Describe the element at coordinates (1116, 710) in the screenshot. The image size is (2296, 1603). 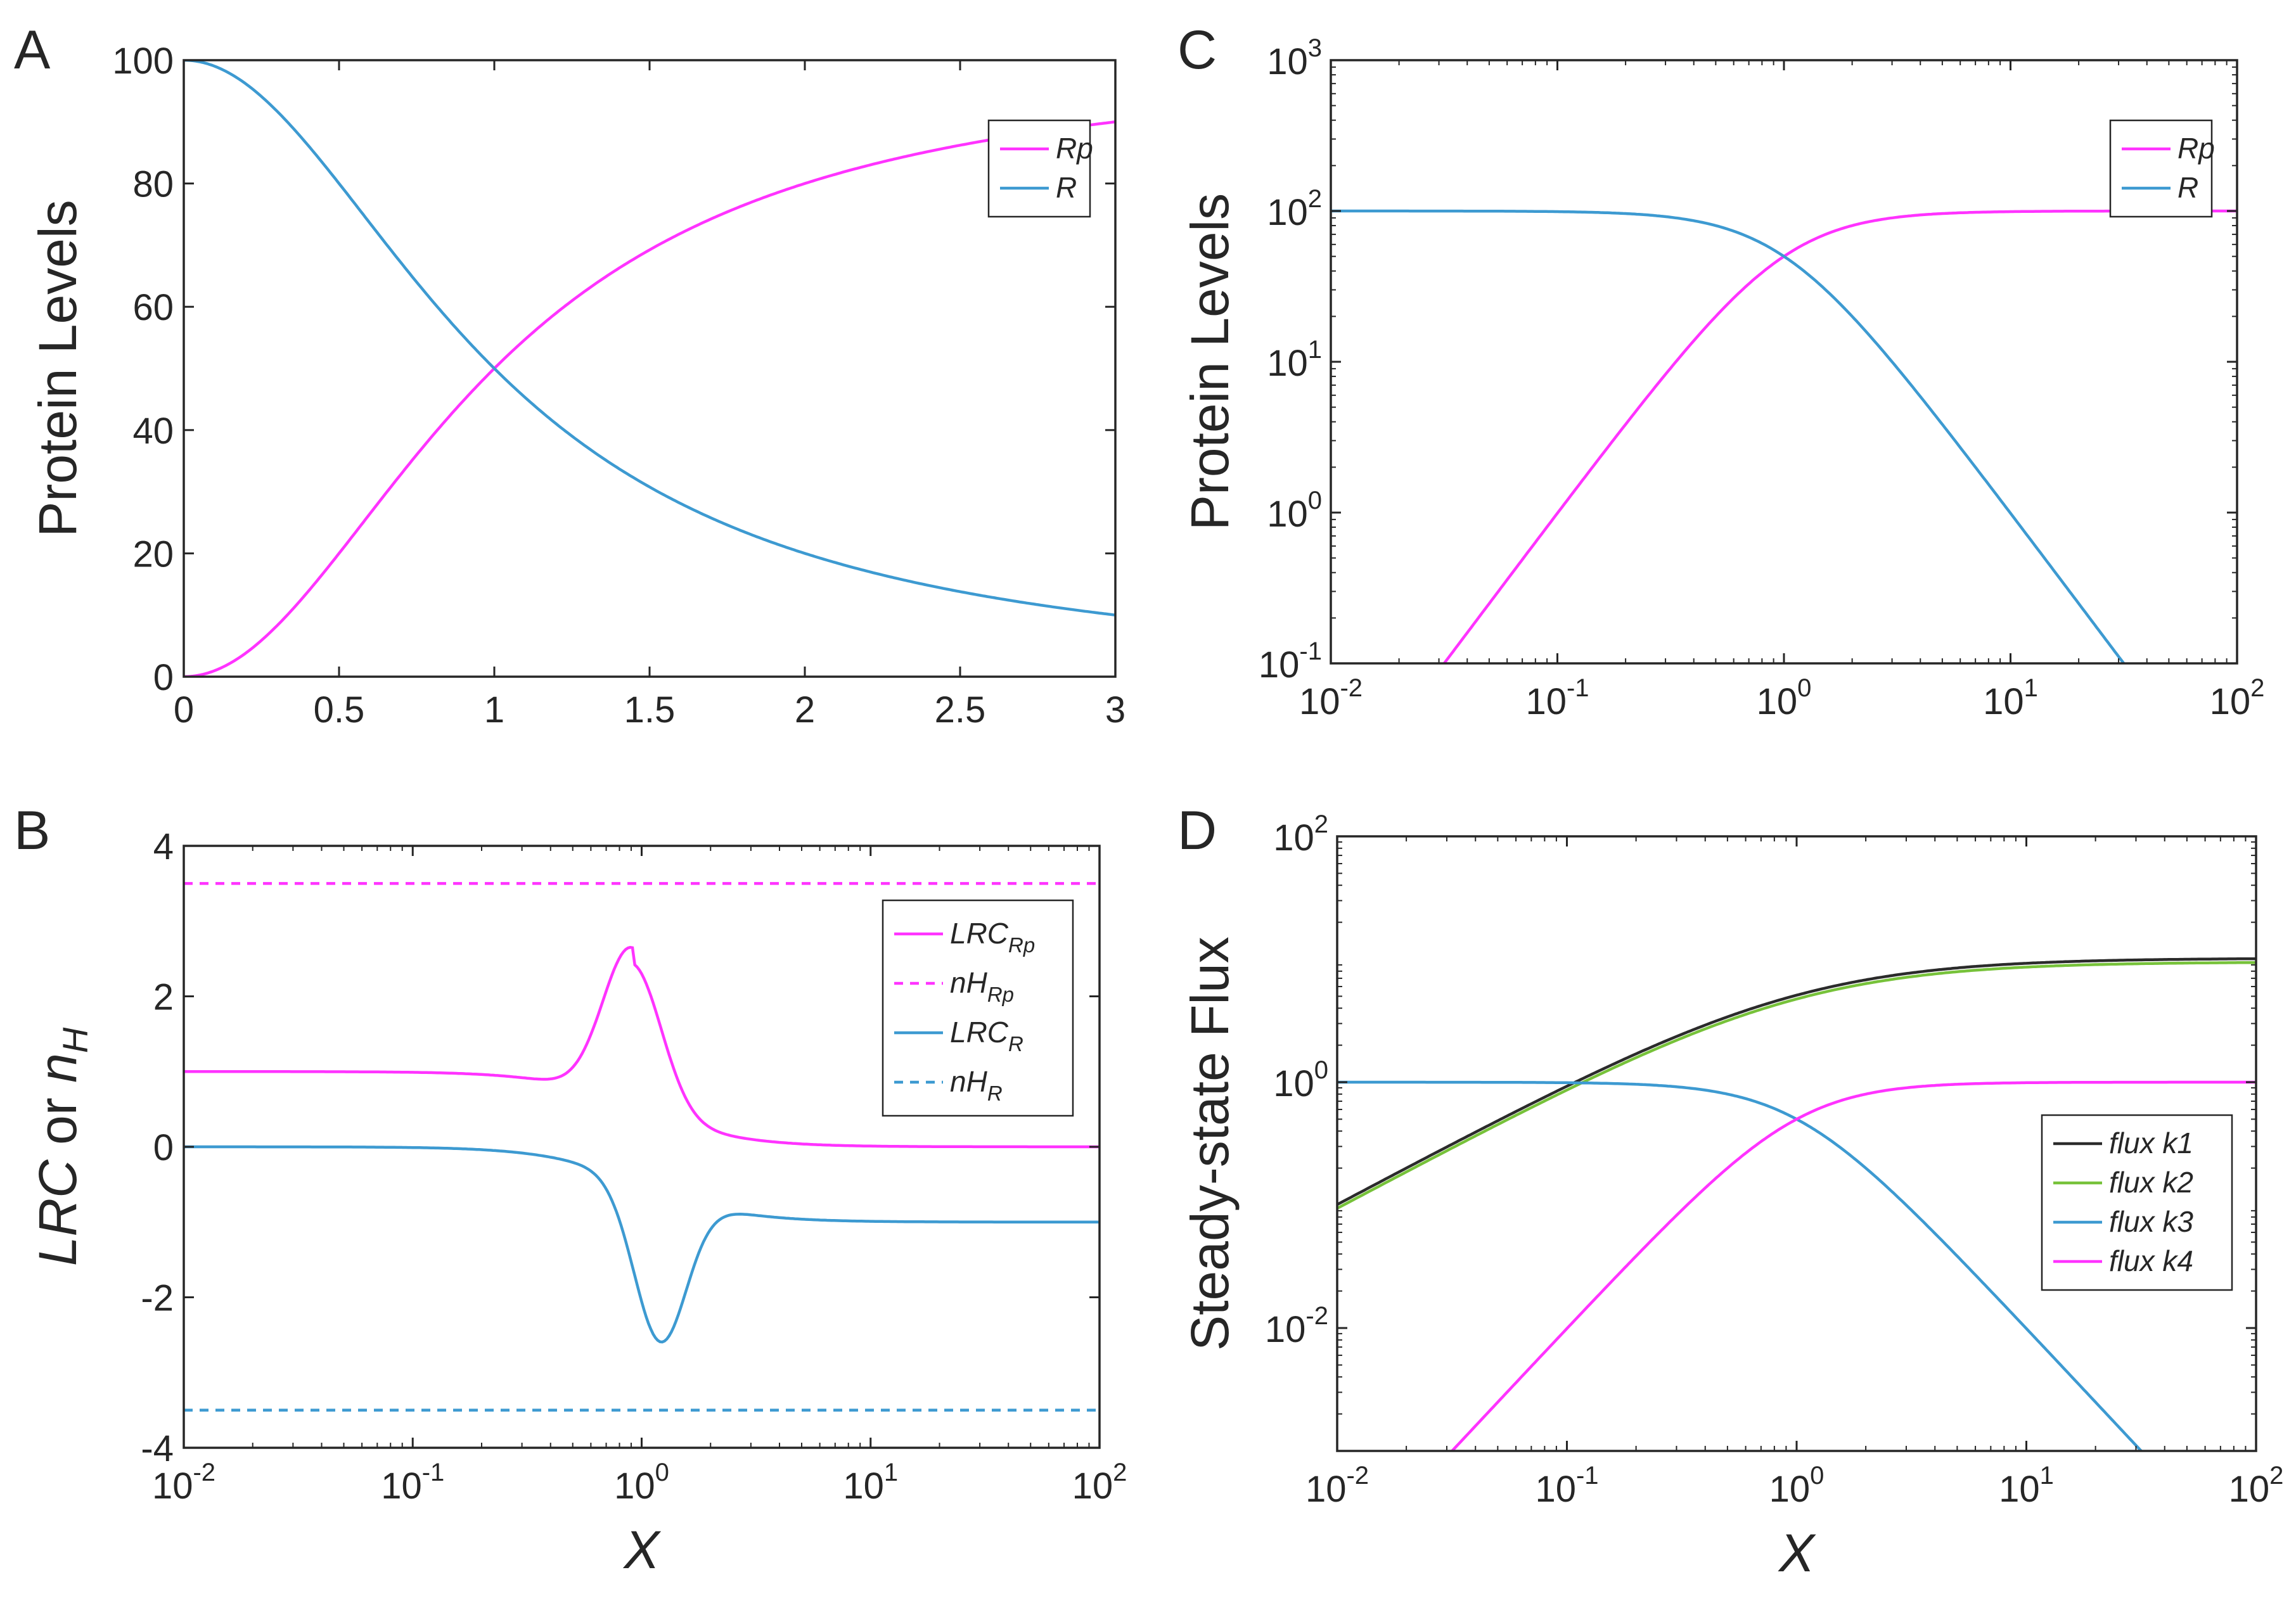
I see `x-tick-label: 3` at that location.